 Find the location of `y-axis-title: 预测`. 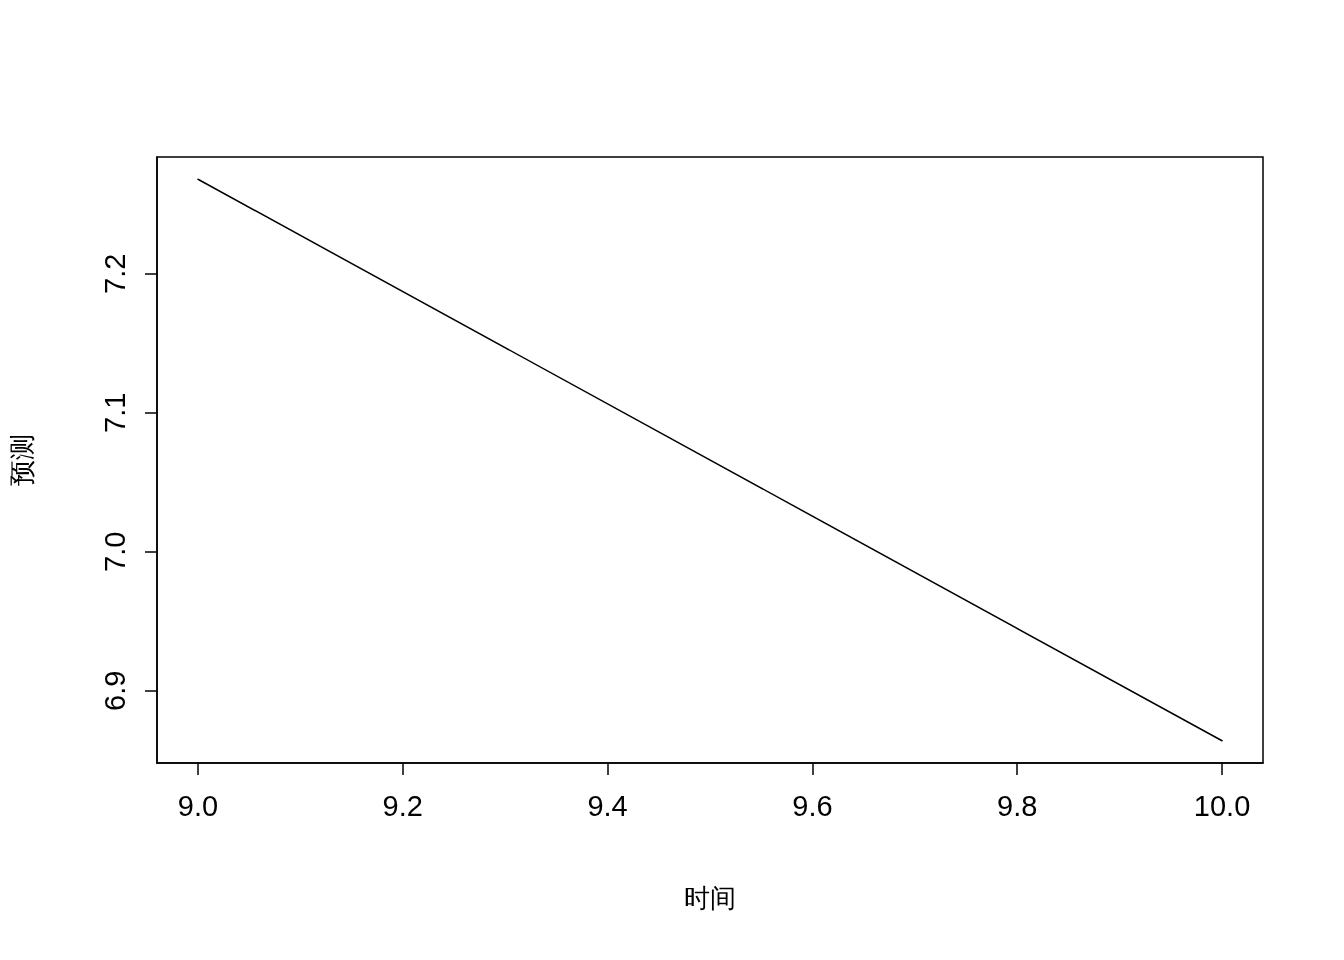

y-axis-title: 预测 is located at coordinates (22, 460).